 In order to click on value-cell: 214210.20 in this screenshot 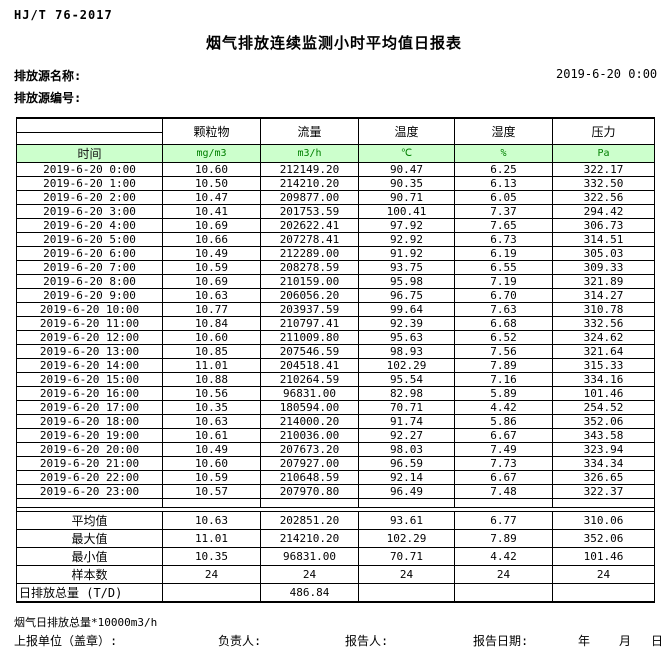, I will do `click(309, 183)`.